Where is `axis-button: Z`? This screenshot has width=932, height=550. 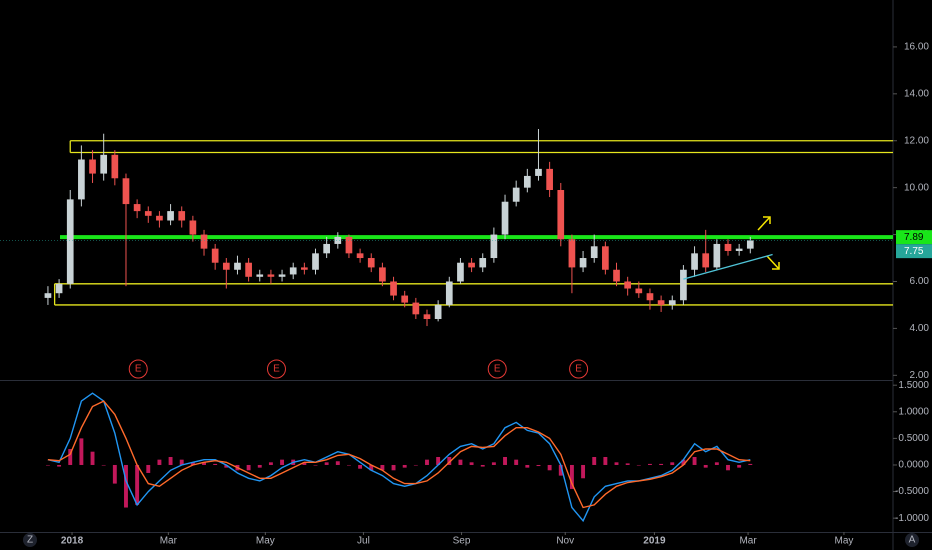
axis-button: Z is located at coordinates (30, 540).